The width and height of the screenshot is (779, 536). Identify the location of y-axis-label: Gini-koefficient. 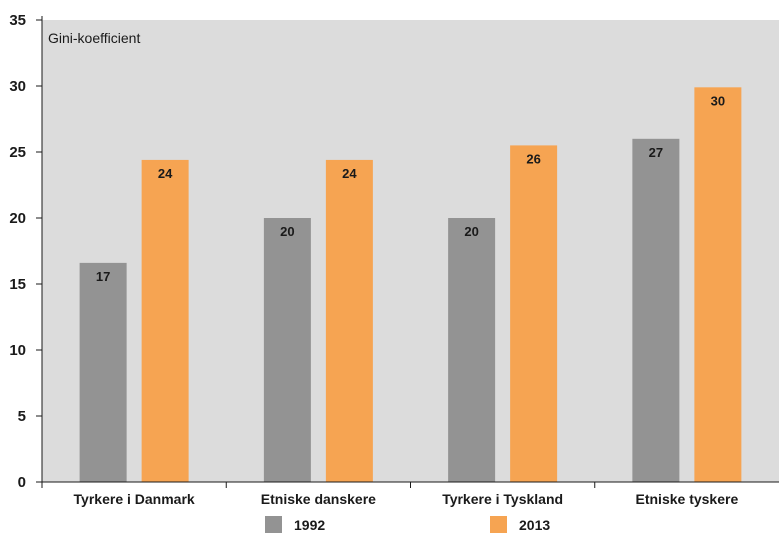
(94, 38).